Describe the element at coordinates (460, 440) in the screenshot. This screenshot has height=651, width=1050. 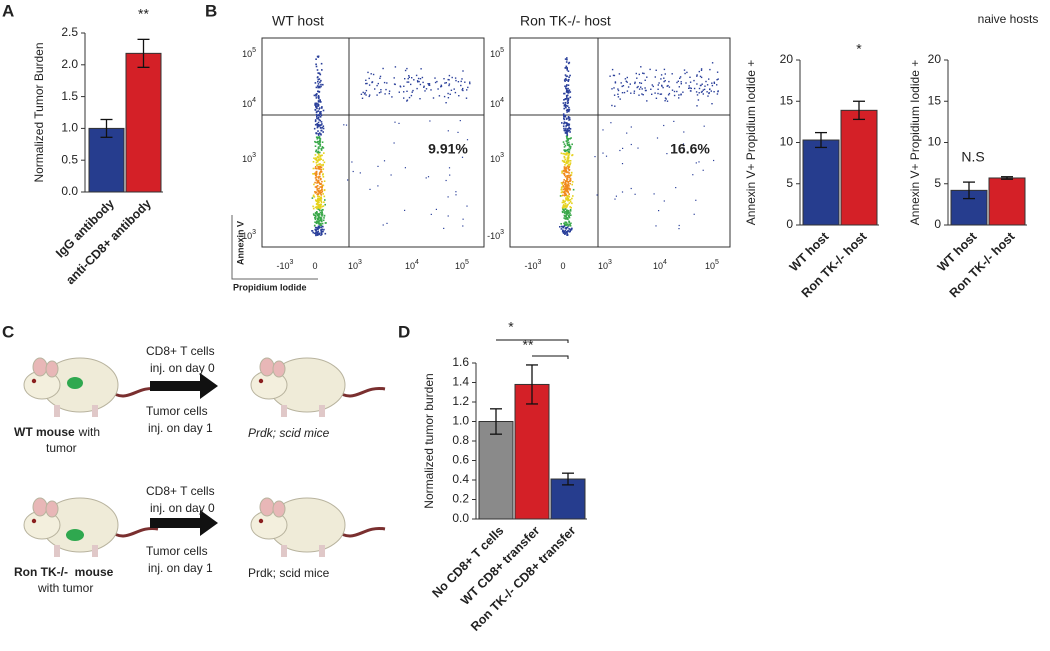
I see `y-tick-label: 0.8` at that location.